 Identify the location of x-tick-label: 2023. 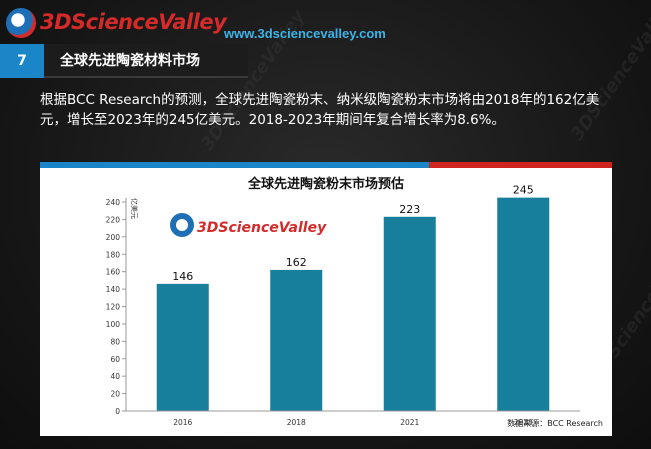
(523, 422).